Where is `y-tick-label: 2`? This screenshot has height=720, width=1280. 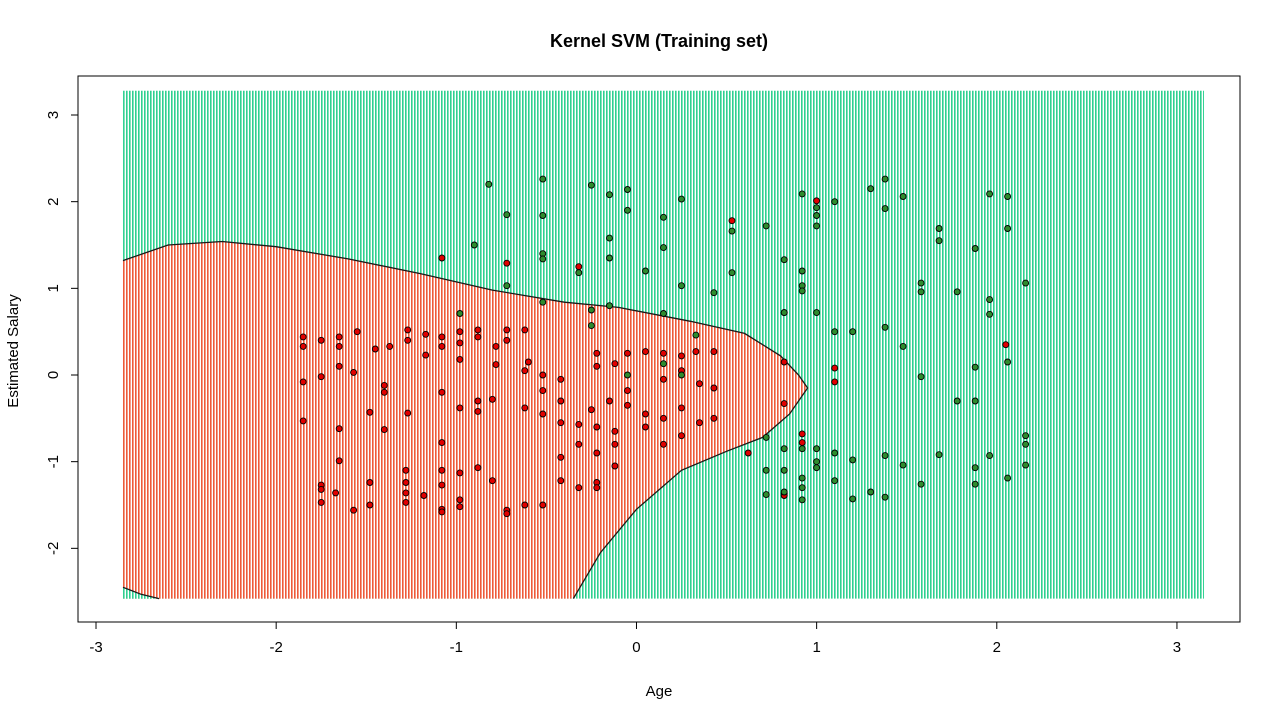
y-tick-label: 2 is located at coordinates (53, 201).